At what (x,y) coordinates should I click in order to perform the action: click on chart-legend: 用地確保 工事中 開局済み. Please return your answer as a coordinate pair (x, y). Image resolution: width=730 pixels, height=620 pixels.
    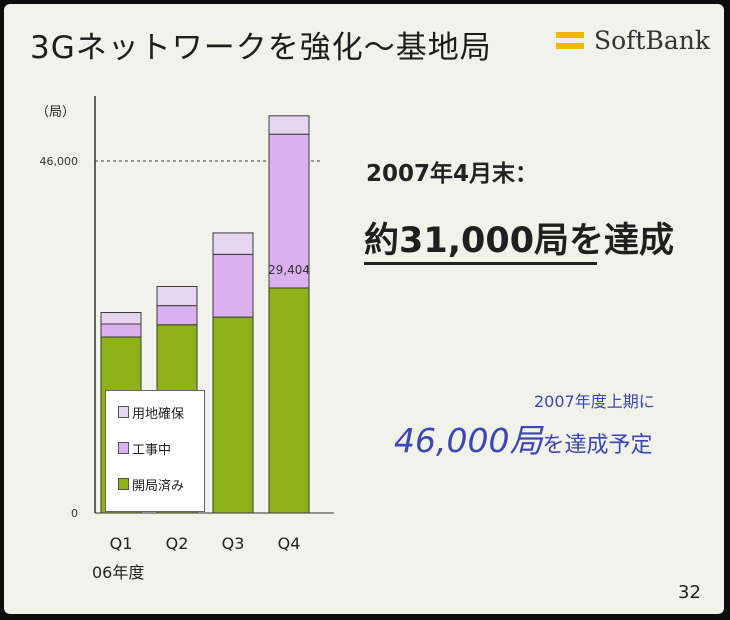
    Looking at the image, I should click on (155, 451).